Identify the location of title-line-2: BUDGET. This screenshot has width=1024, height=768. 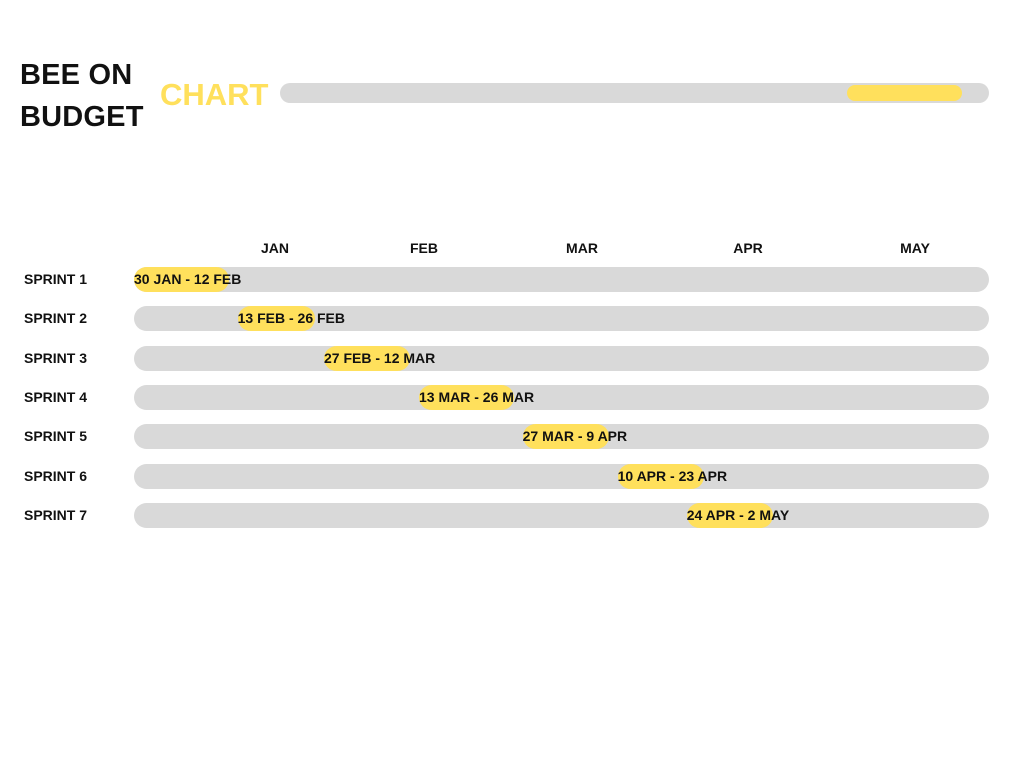
(82, 117).